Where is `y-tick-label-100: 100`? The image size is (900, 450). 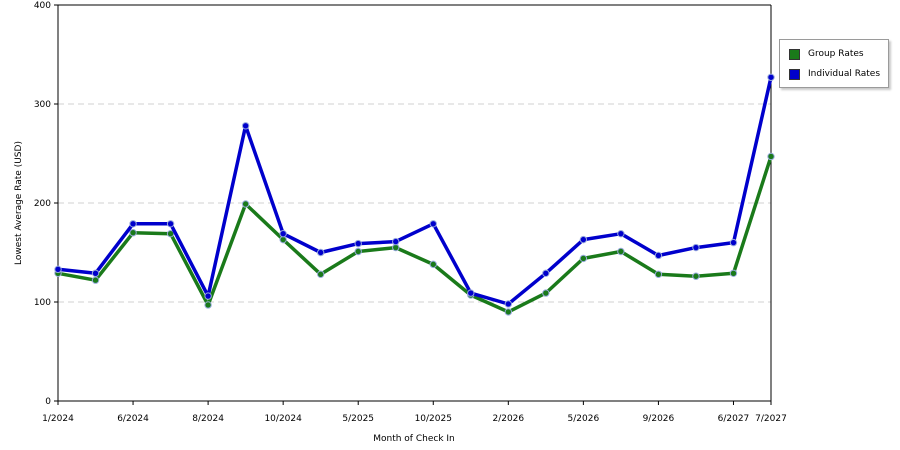 y-tick-label-100: 100 is located at coordinates (42, 303).